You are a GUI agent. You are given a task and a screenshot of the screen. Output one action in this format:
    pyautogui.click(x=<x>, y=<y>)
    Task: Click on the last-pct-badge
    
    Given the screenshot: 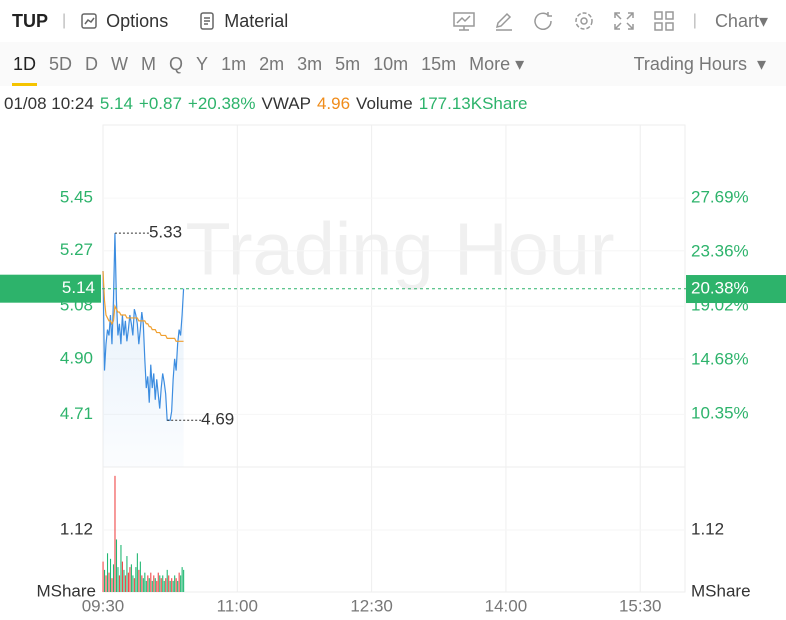 What is the action you would take?
    pyautogui.click(x=736, y=289)
    